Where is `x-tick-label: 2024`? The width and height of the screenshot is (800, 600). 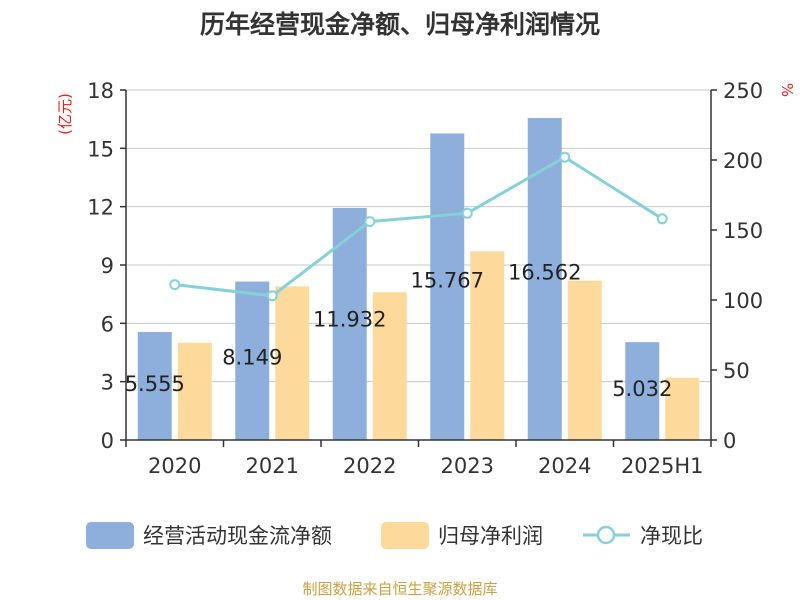
x-tick-label: 2024 is located at coordinates (564, 466).